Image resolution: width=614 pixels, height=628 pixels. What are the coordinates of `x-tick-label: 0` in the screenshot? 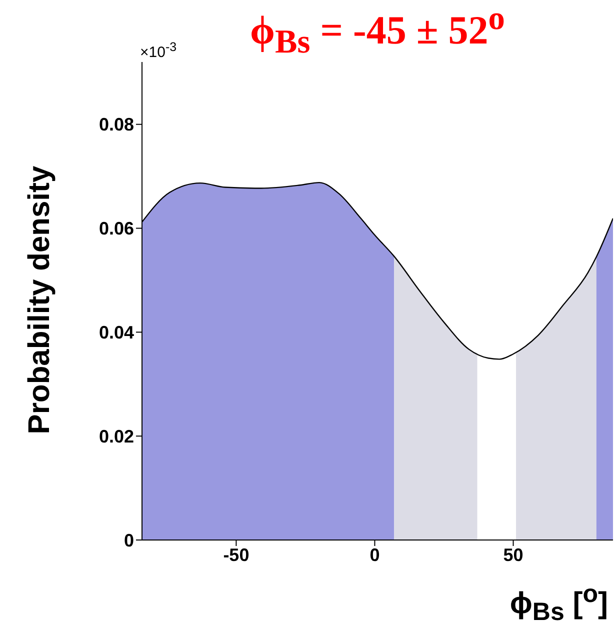 It's located at (375, 554).